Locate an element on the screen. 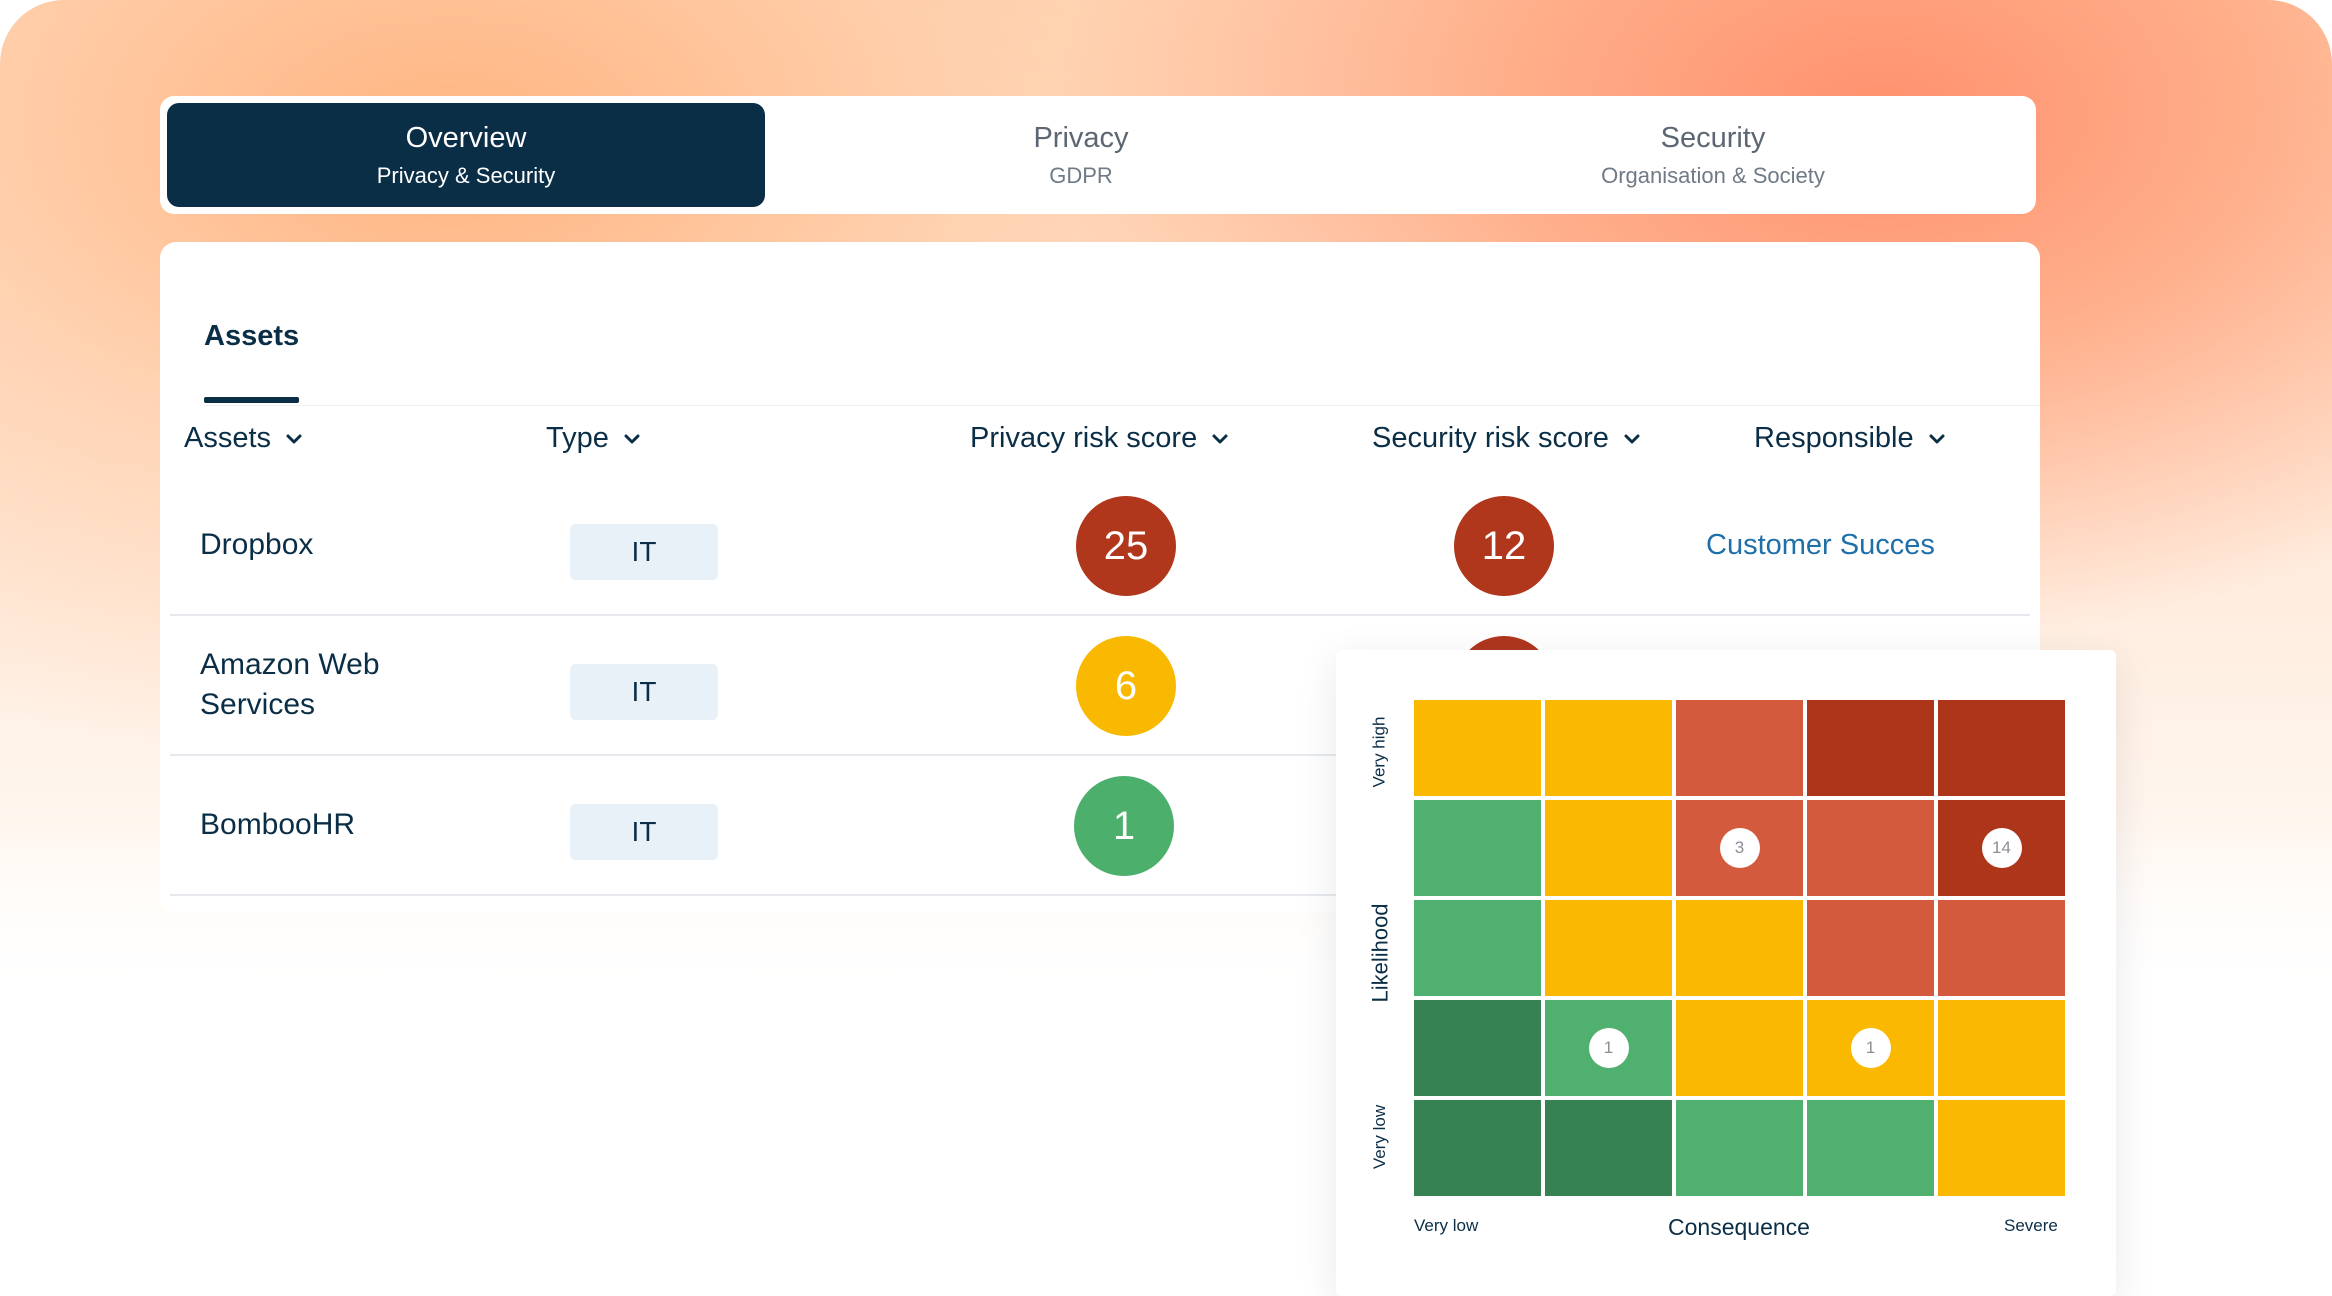 The width and height of the screenshot is (2332, 1296). divider is located at coordinates (1122, 405).